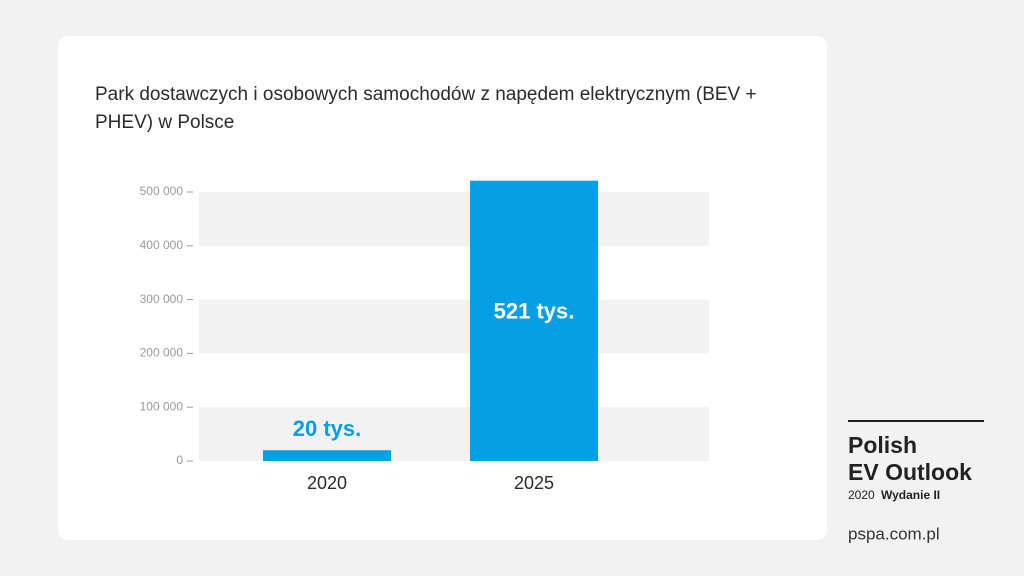 The image size is (1024, 576). I want to click on y-tick-label: 400 000, so click(162, 245).